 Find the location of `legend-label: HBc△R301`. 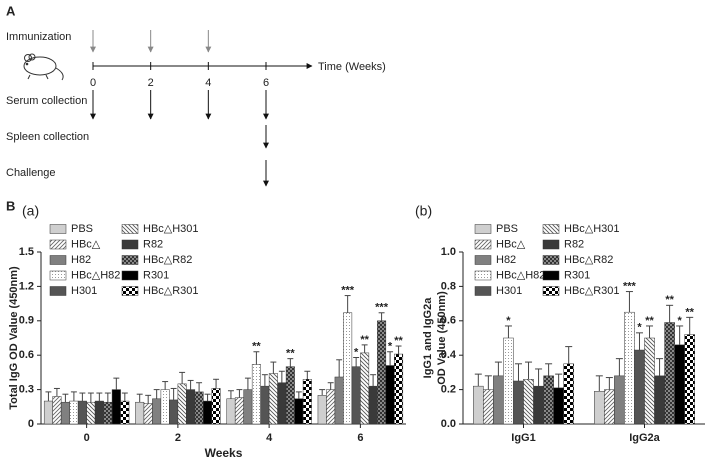

legend-label: HBc△R301 is located at coordinates (592, 291).